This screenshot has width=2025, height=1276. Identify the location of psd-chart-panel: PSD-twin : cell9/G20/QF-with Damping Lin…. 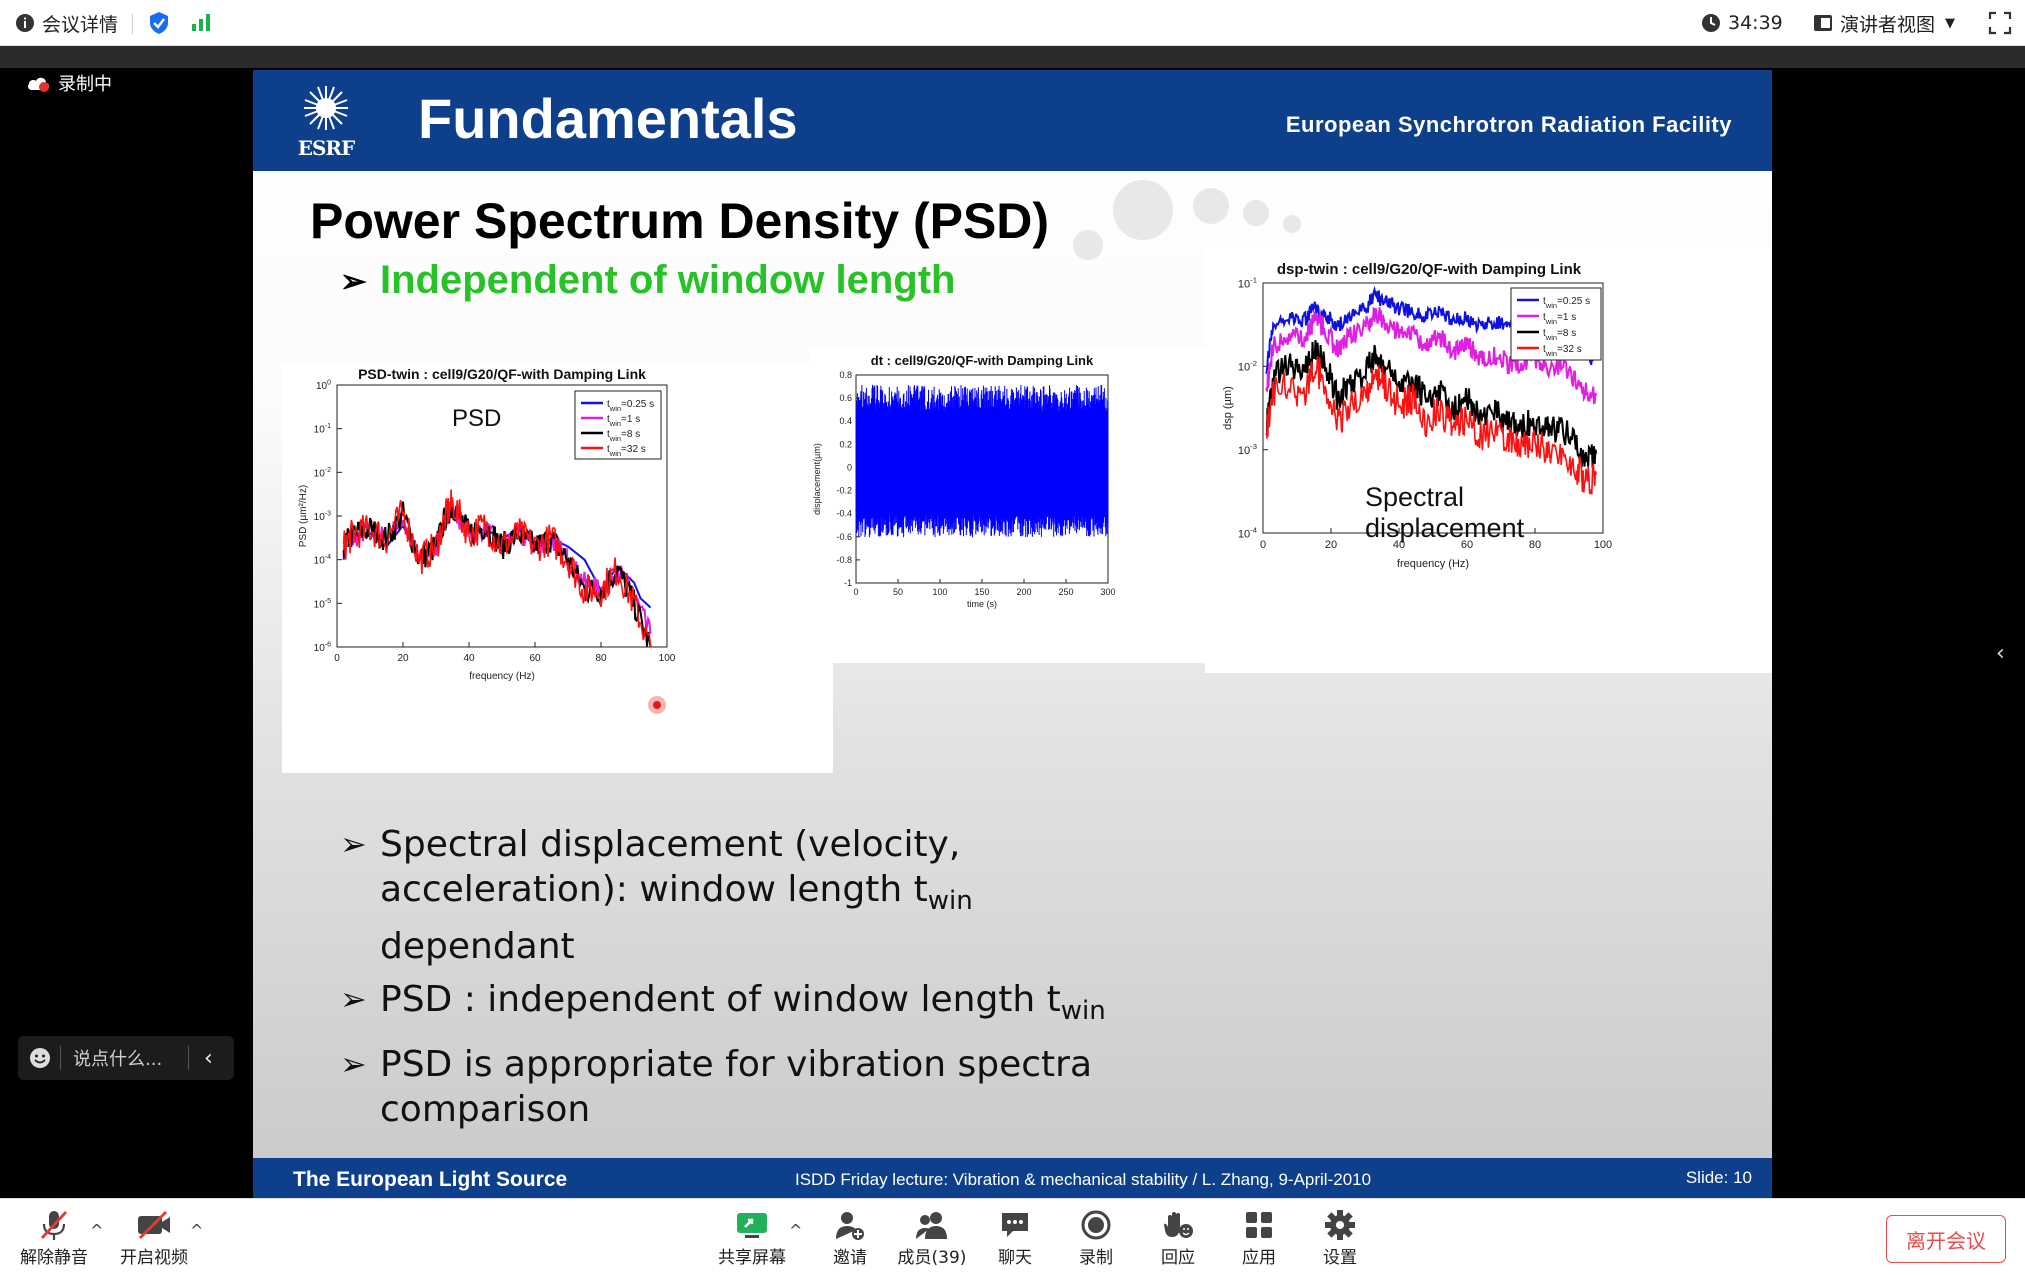
(557, 568).